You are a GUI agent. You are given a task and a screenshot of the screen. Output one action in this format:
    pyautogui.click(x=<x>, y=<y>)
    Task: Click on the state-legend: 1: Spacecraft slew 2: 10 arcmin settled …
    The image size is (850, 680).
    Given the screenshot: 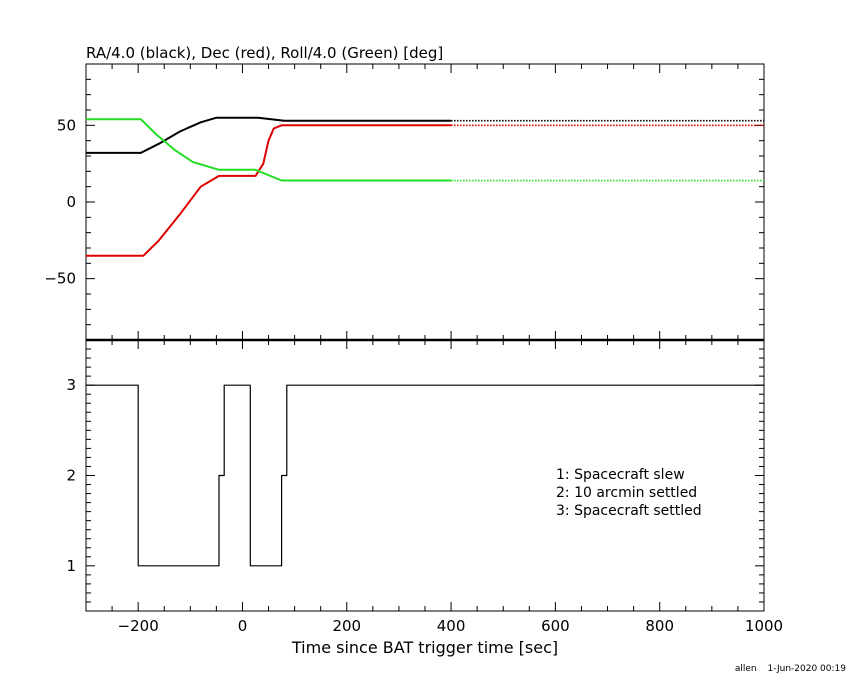 What is the action you would take?
    pyautogui.click(x=629, y=493)
    